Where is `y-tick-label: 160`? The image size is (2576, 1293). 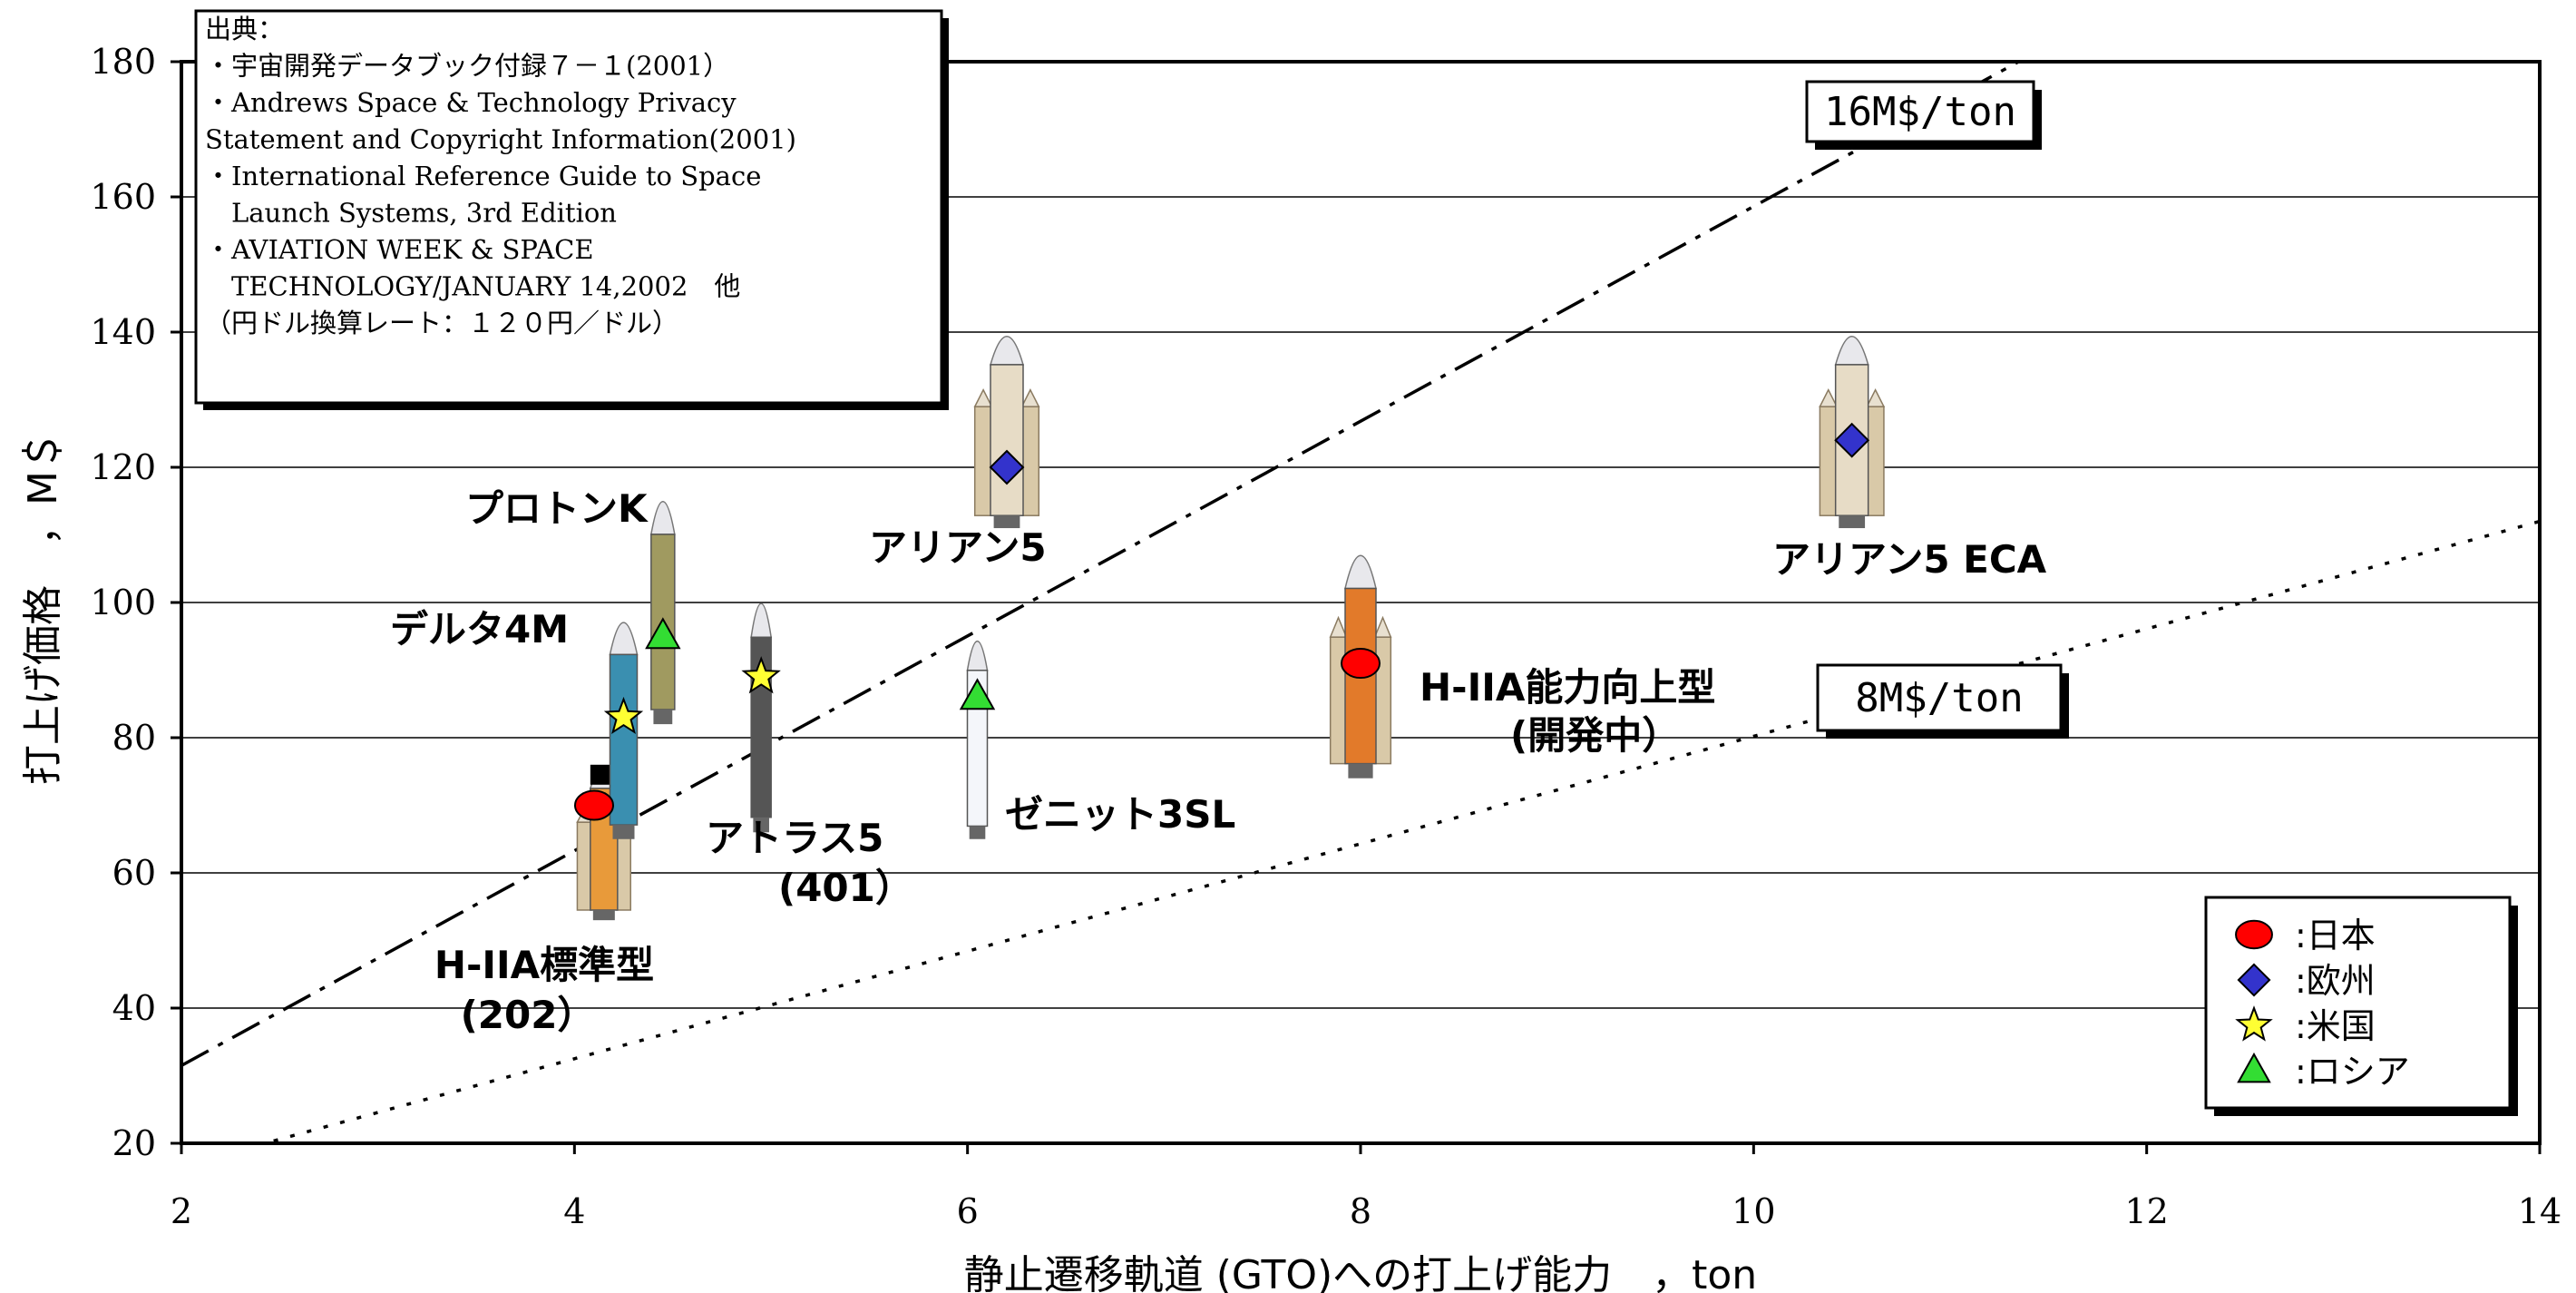 y-tick-label: 160 is located at coordinates (123, 197).